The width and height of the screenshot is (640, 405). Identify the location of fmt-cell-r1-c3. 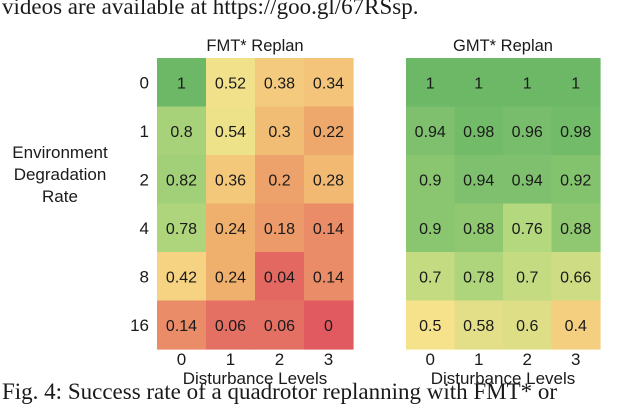
(329, 131).